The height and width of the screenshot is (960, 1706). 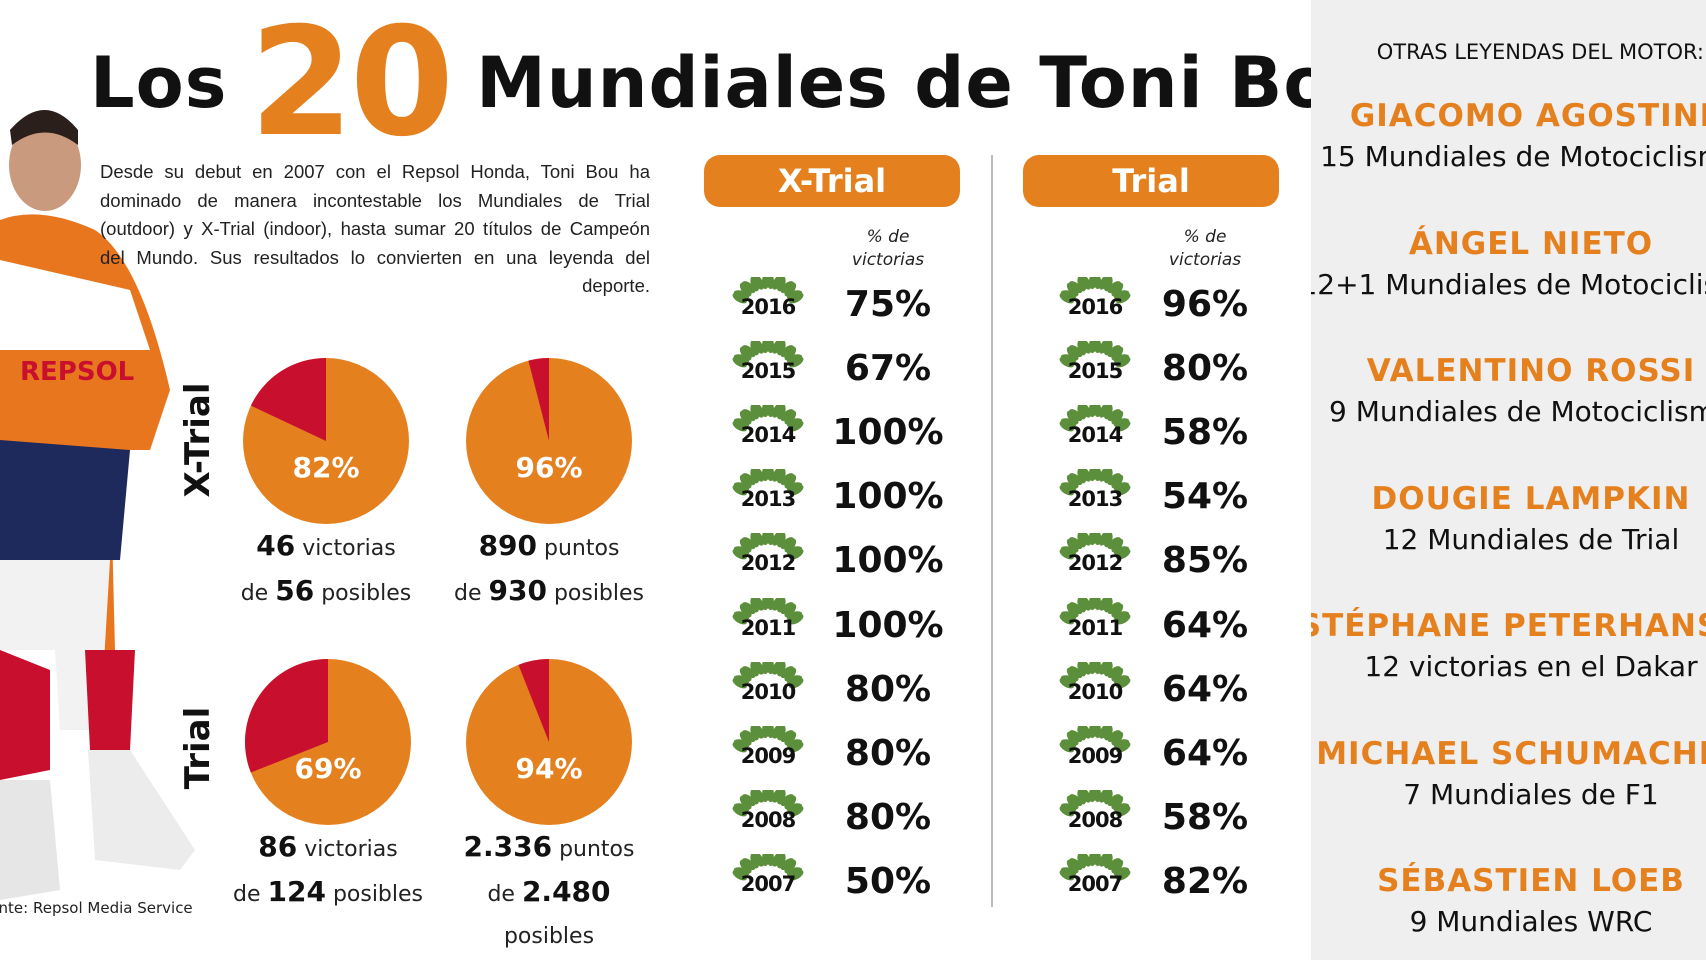 I want to click on pie-chart: 69%, so click(x=328, y=742).